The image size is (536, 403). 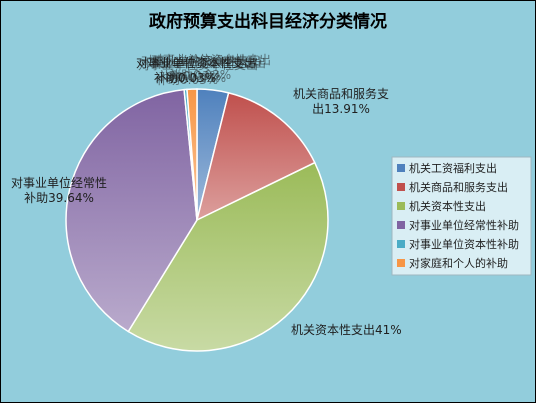 What do you see at coordinates (346, 330) in the screenshot?
I see `data-label-3: 机关资本性支出41%` at bounding box center [346, 330].